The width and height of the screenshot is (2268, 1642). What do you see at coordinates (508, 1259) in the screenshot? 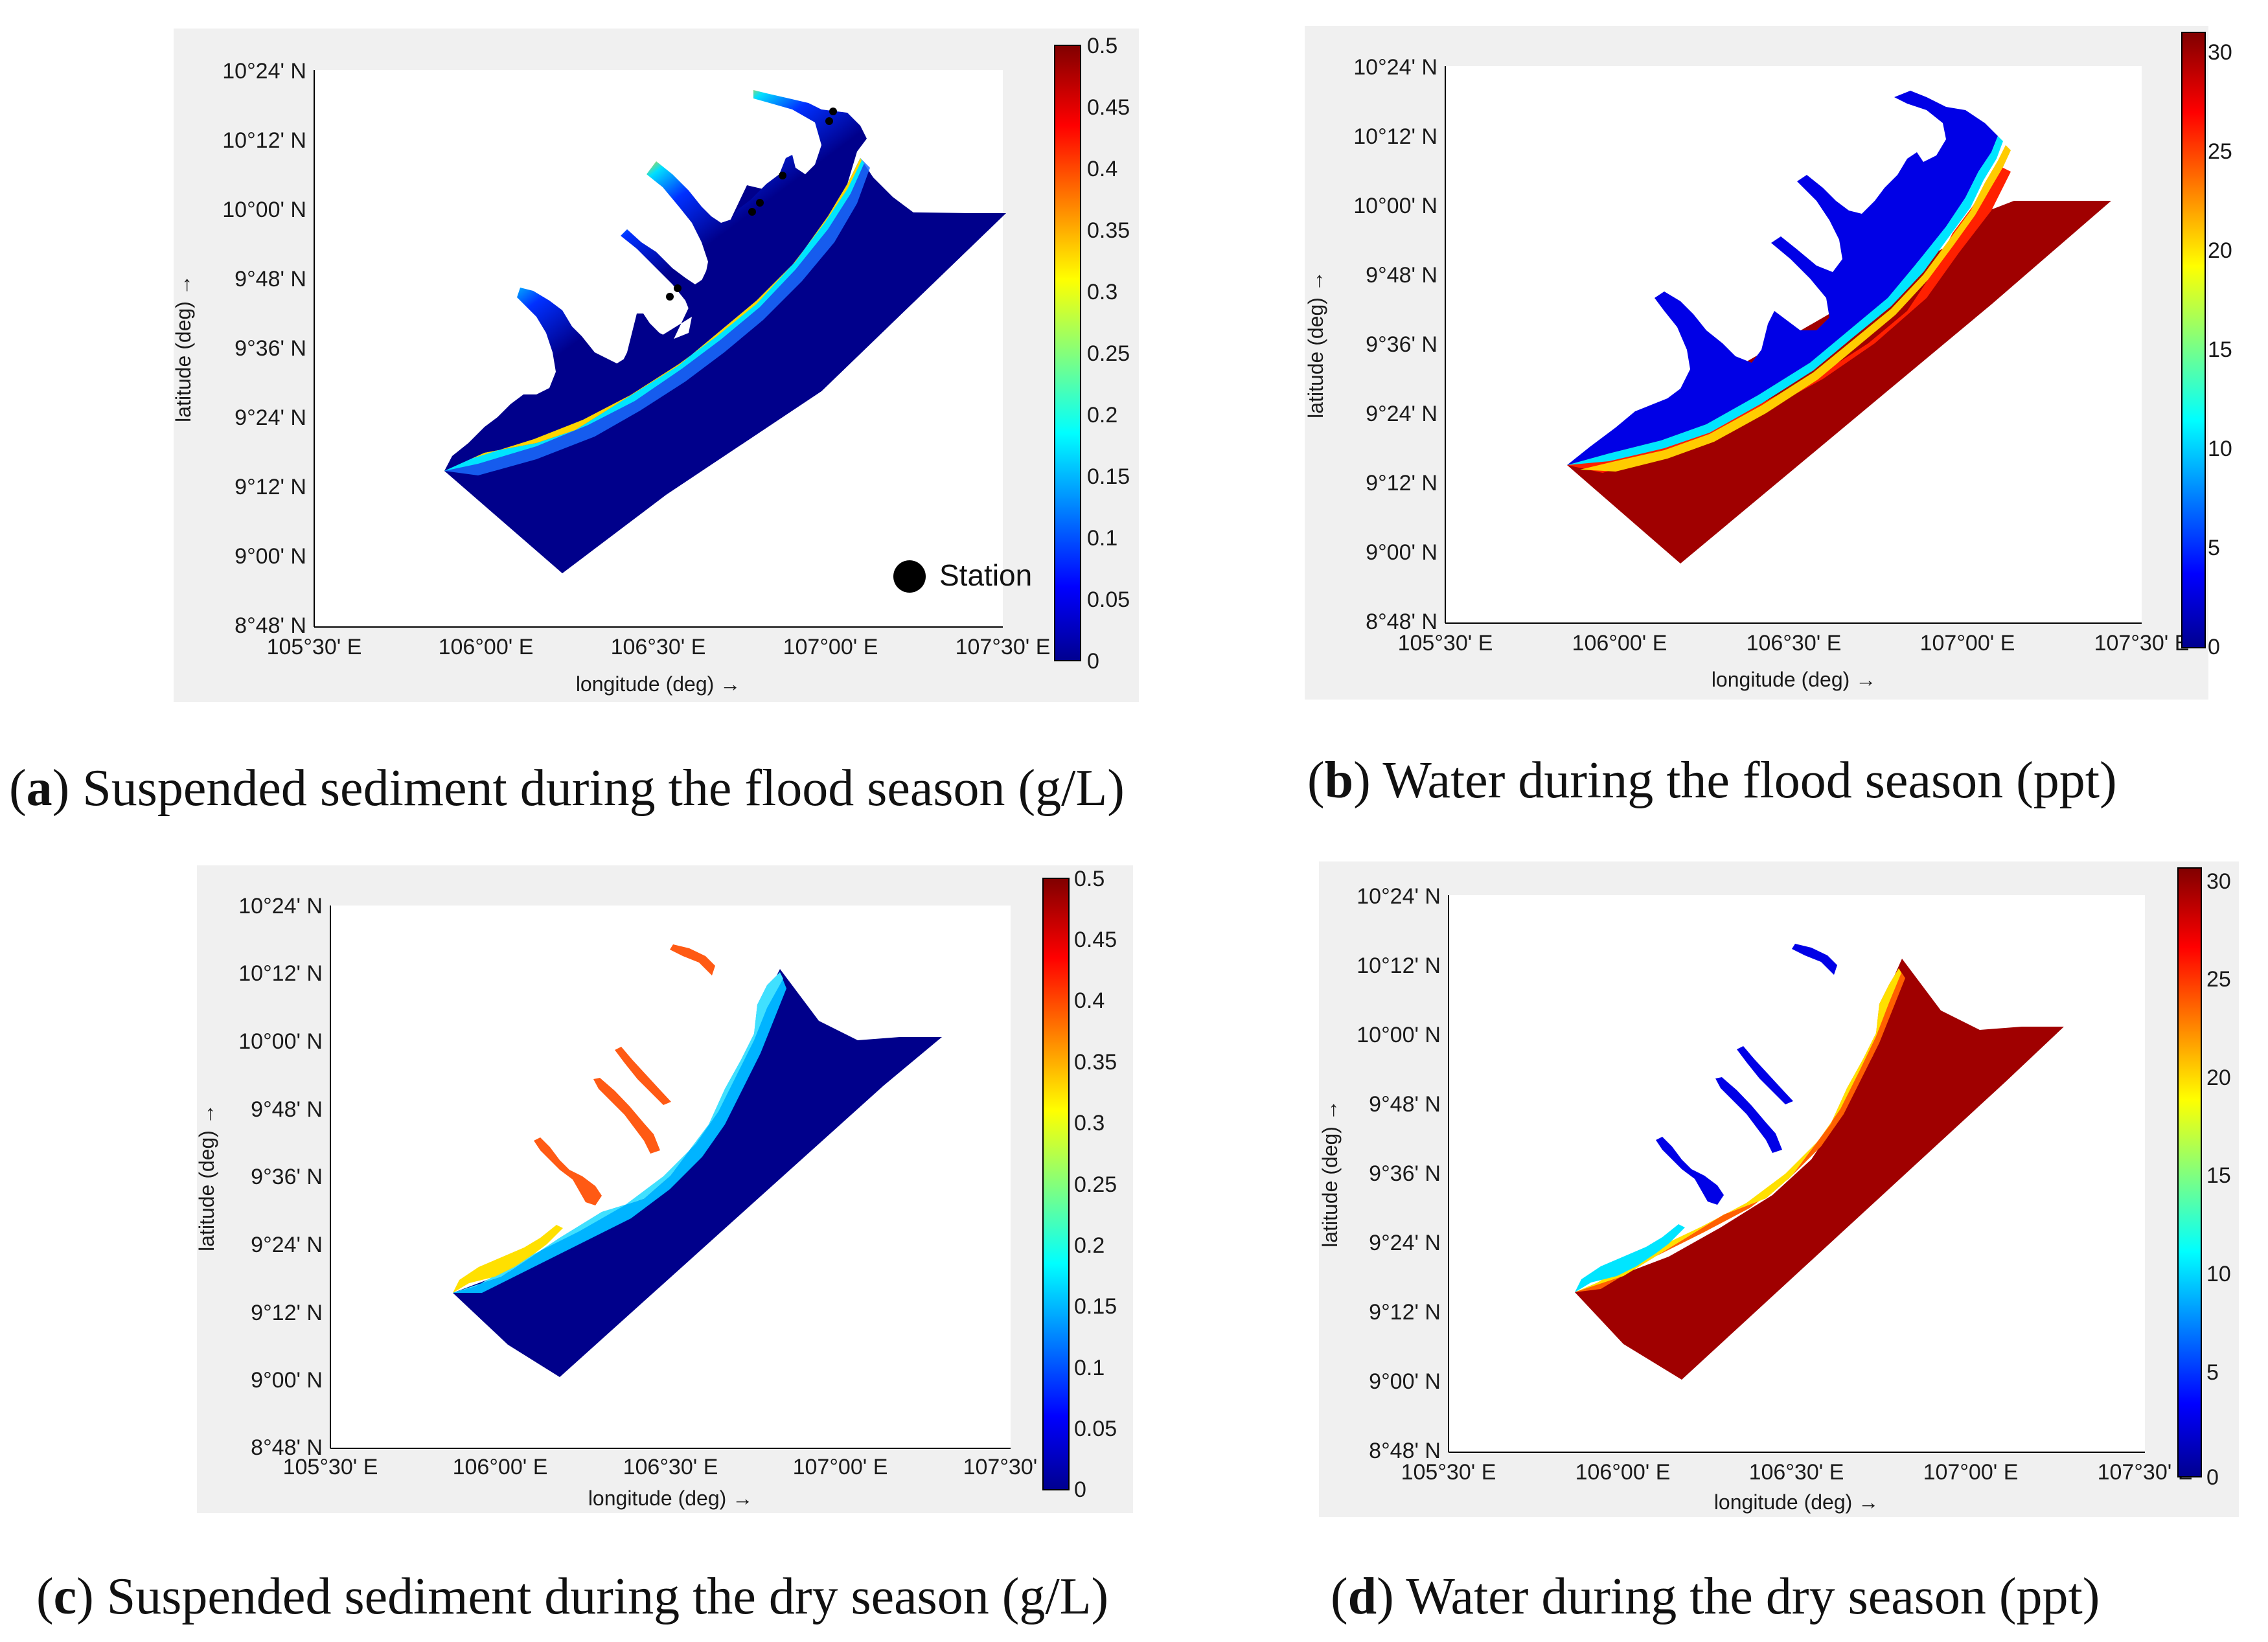
I see `coastal-yellow-strip` at bounding box center [508, 1259].